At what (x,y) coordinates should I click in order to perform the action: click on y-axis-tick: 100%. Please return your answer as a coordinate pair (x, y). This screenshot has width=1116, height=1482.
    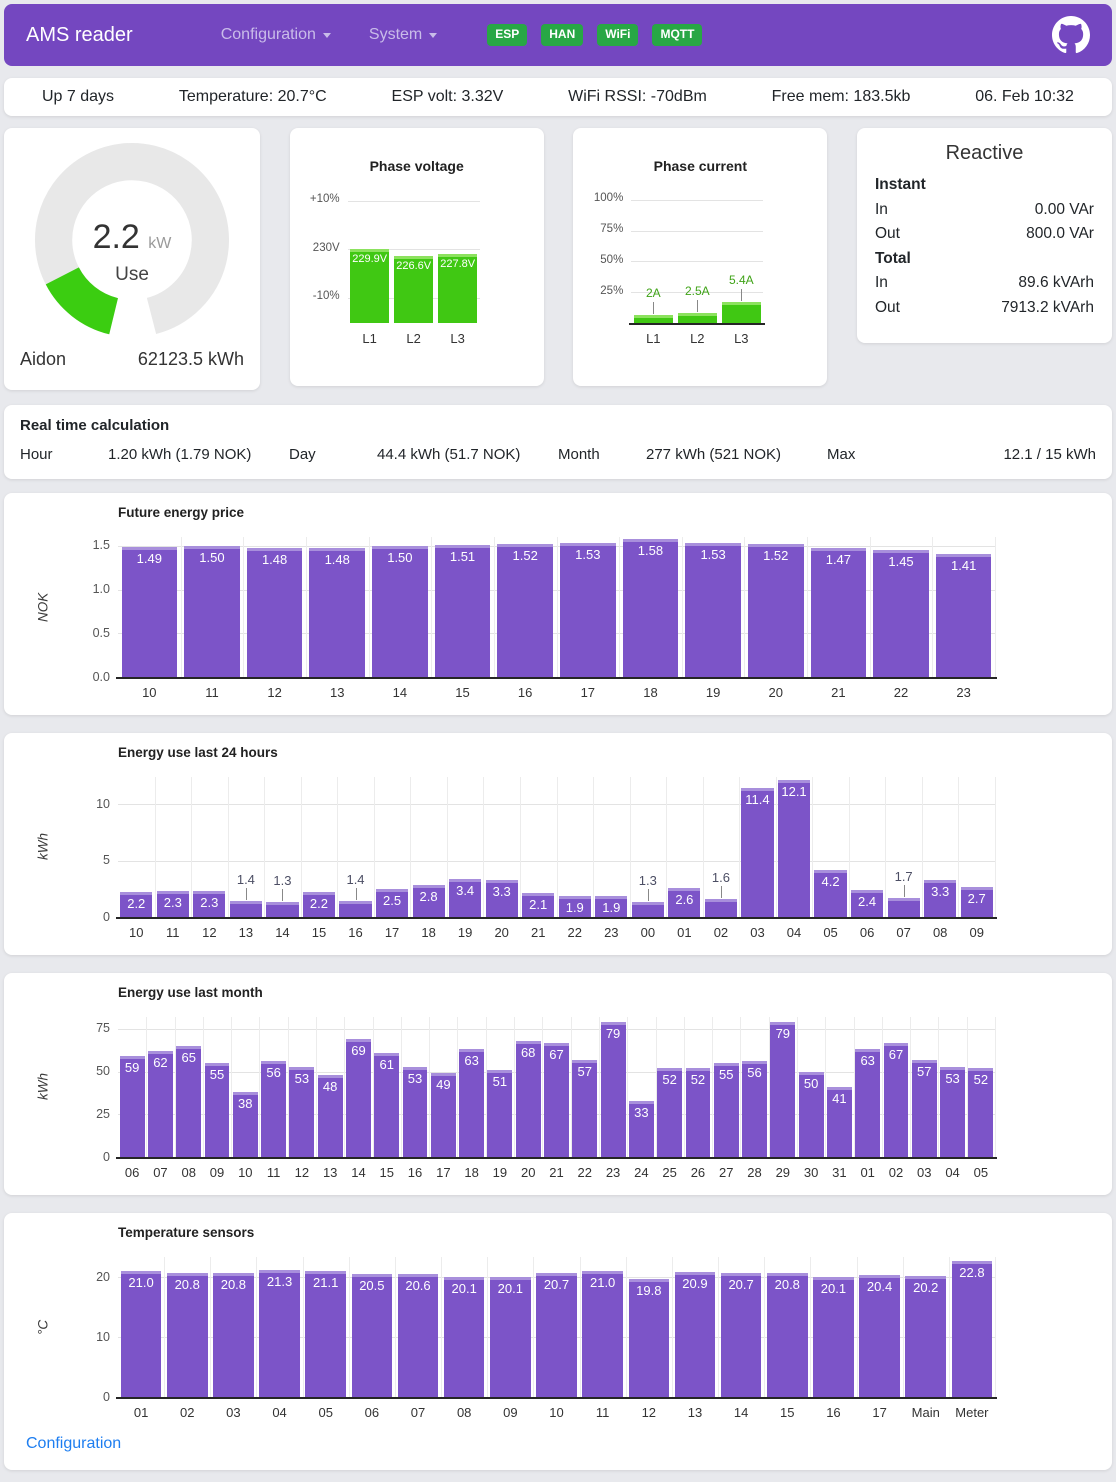
    Looking at the image, I should click on (608, 198).